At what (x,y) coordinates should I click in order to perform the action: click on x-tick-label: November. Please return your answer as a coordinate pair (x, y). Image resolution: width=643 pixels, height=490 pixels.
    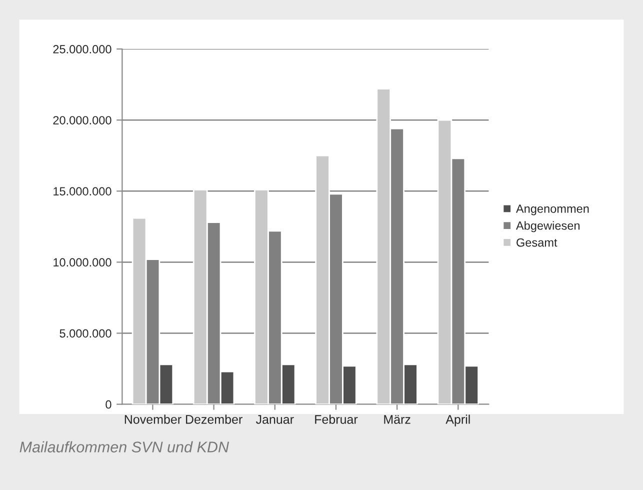
    Looking at the image, I should click on (153, 419).